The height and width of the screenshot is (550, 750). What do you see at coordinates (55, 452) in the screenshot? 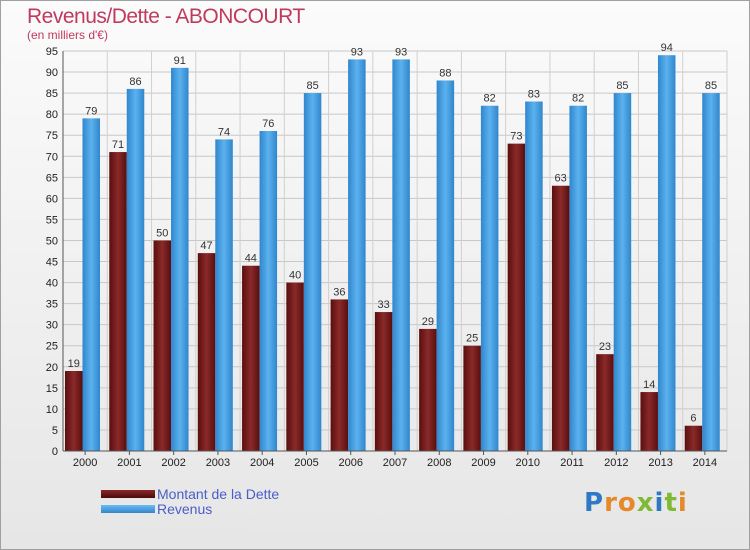
I see `y-tick-label: 0` at bounding box center [55, 452].